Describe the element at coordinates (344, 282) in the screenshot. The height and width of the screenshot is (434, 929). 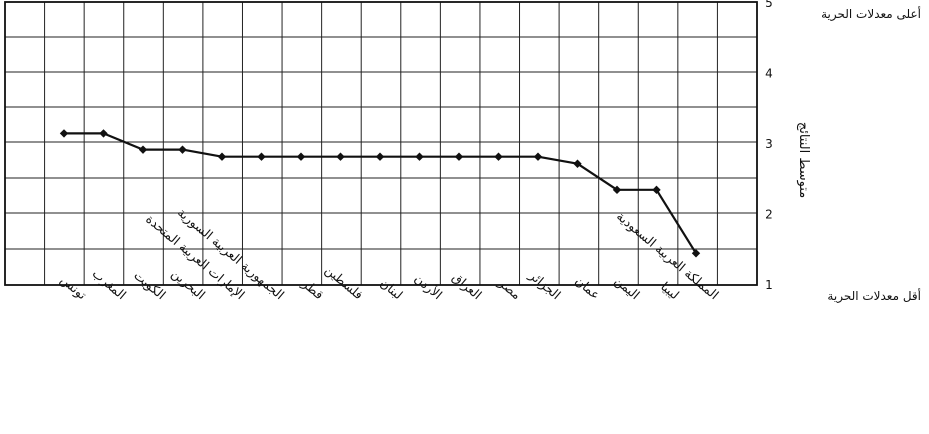
I see `x-category-label: فلسطين` at that location.